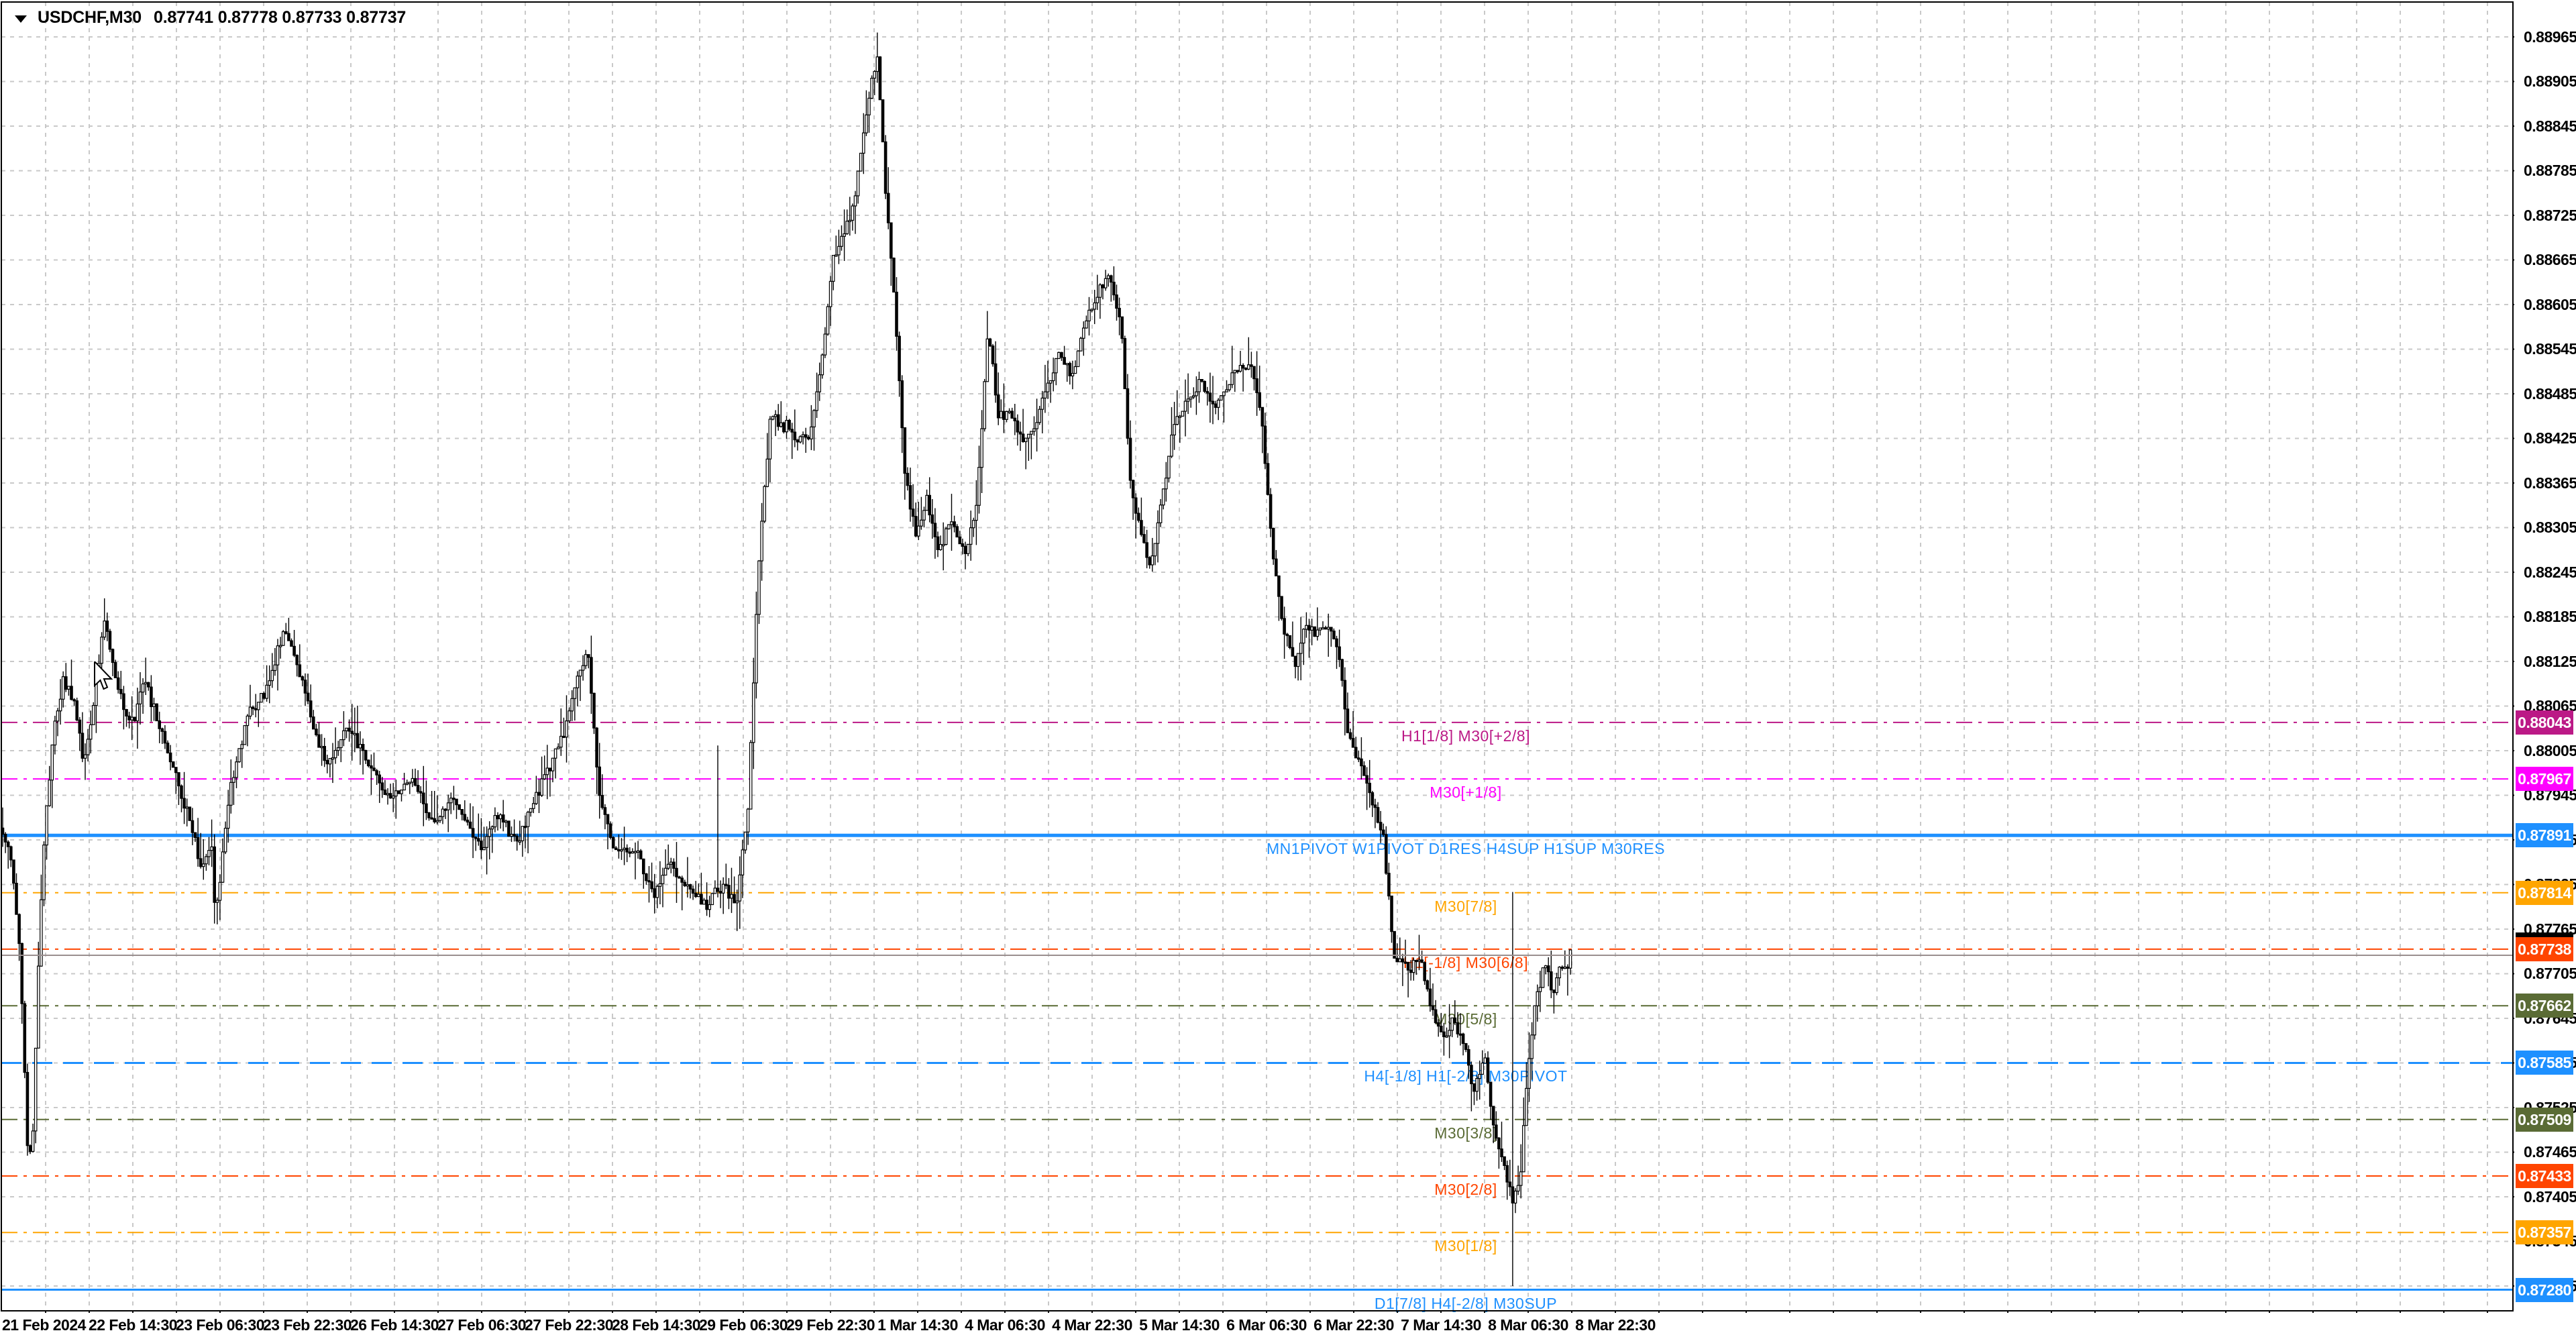 The image size is (2576, 1339). I want to click on time-tick-label: 1 Mar 14:30, so click(917, 1325).